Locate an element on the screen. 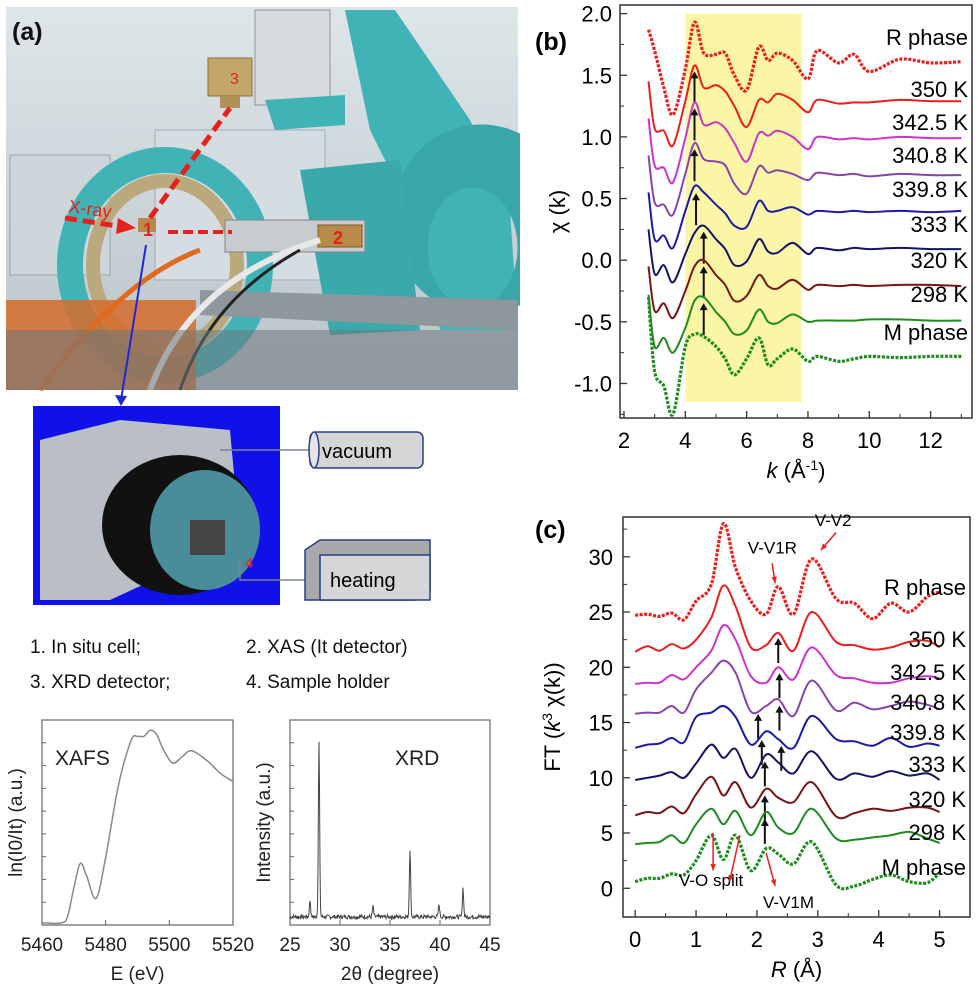  xafs-title: XAFS is located at coordinates (82, 758).